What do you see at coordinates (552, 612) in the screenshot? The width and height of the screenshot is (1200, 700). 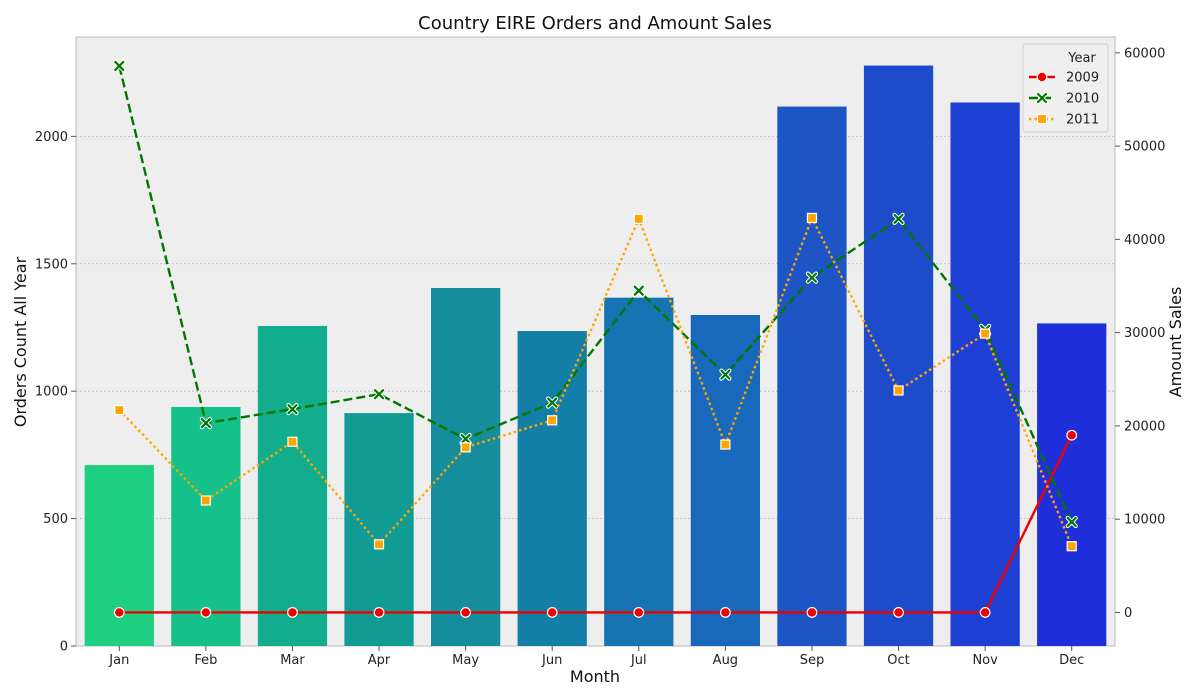 I see `series-2009-point-jun` at bounding box center [552, 612].